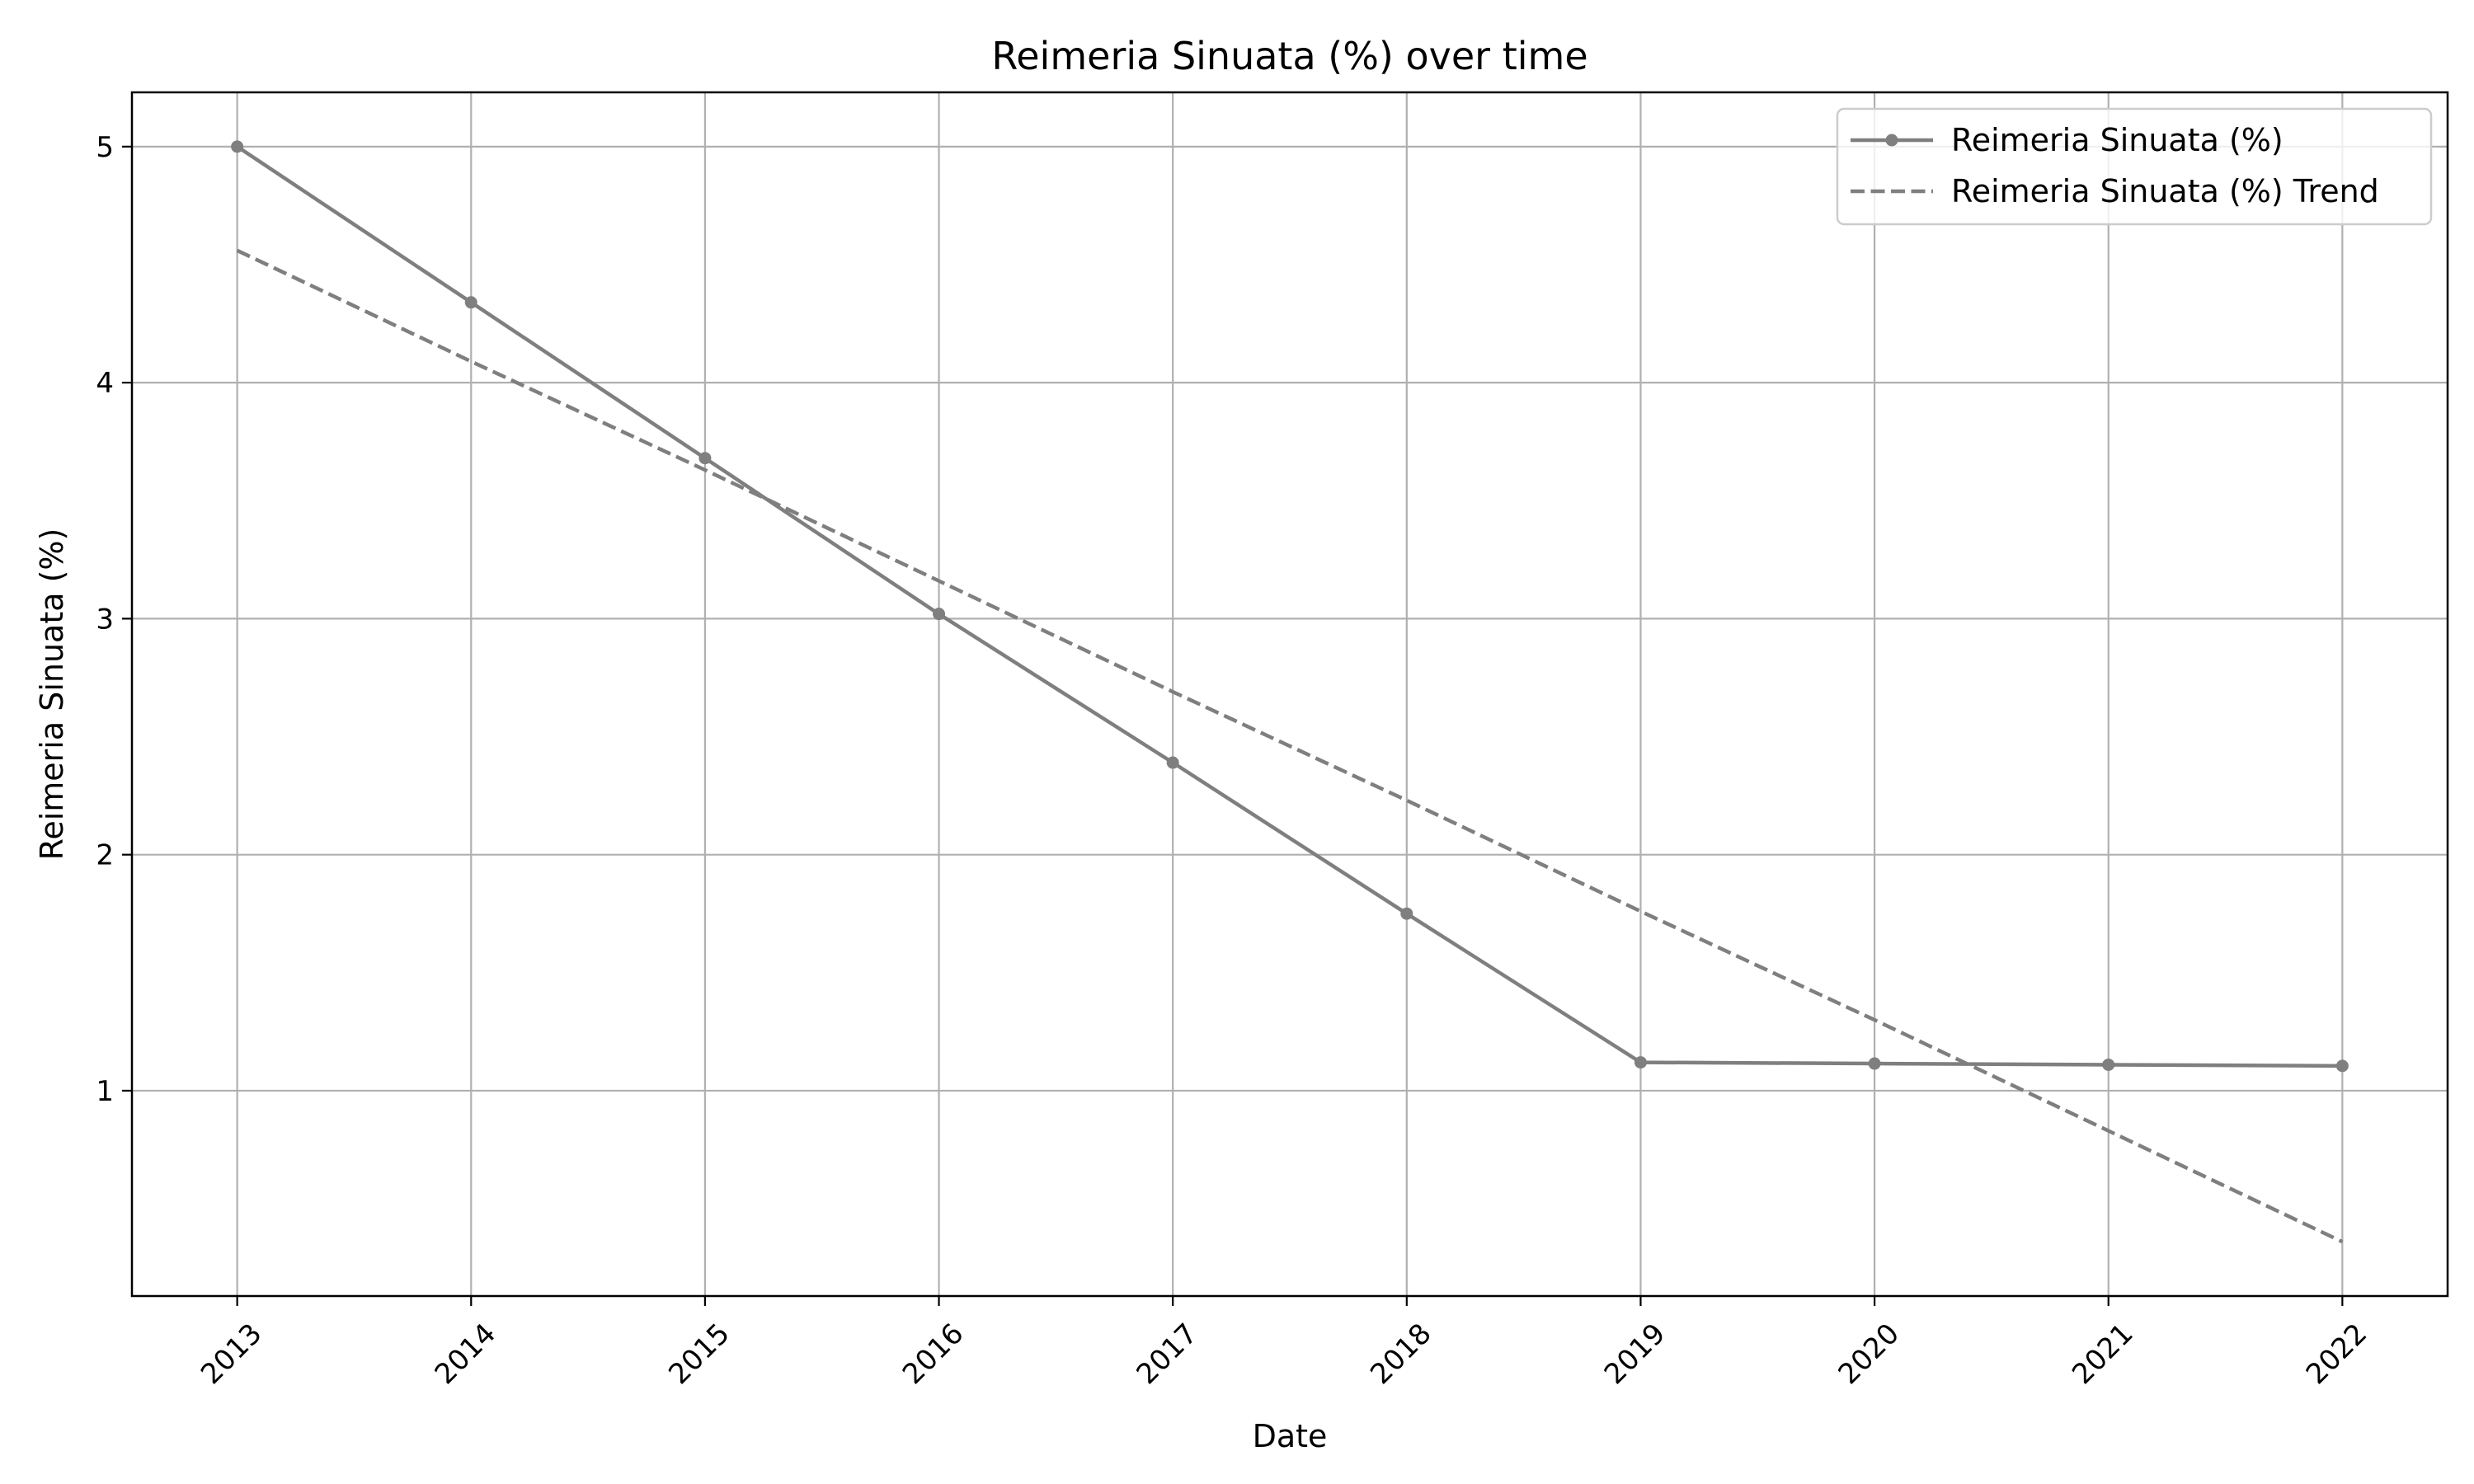 This screenshot has width=2474, height=1484. What do you see at coordinates (2165, 191) in the screenshot?
I see `legend-label: Reimeria Sinuata (%) Trend` at bounding box center [2165, 191].